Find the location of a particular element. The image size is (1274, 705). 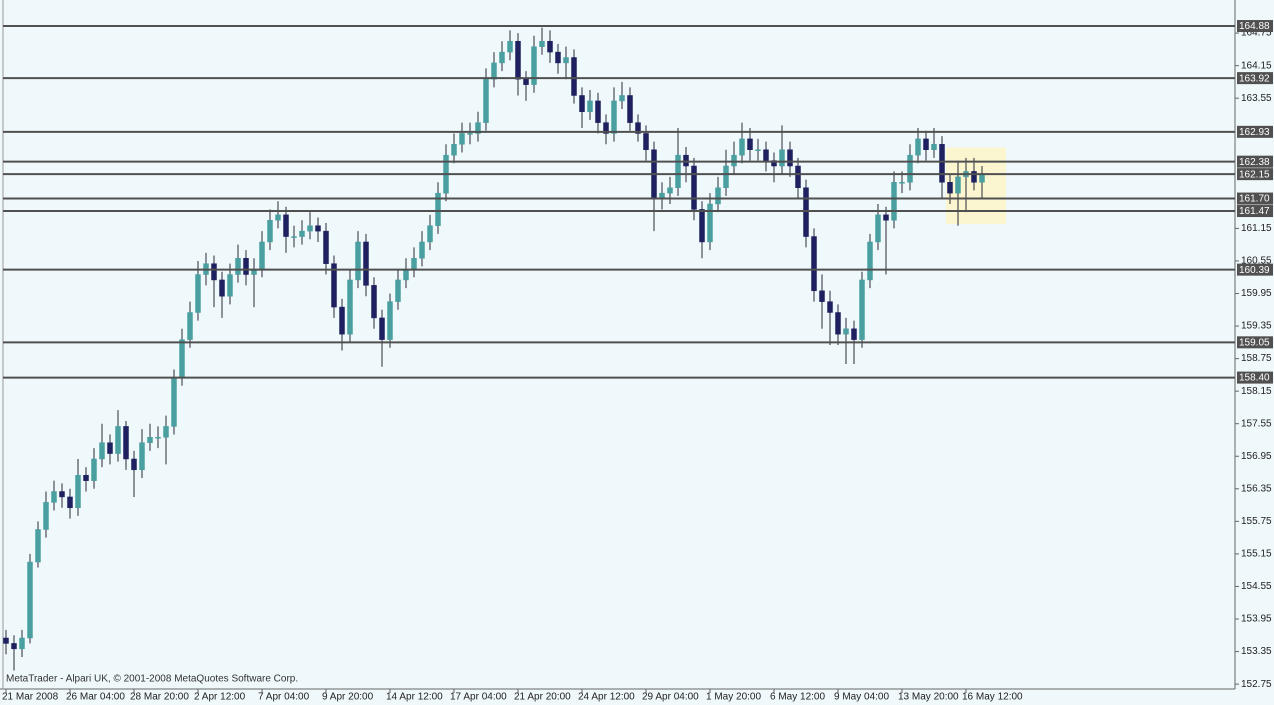

x-tick-label: 9 May 04:00 is located at coordinates (861, 697).